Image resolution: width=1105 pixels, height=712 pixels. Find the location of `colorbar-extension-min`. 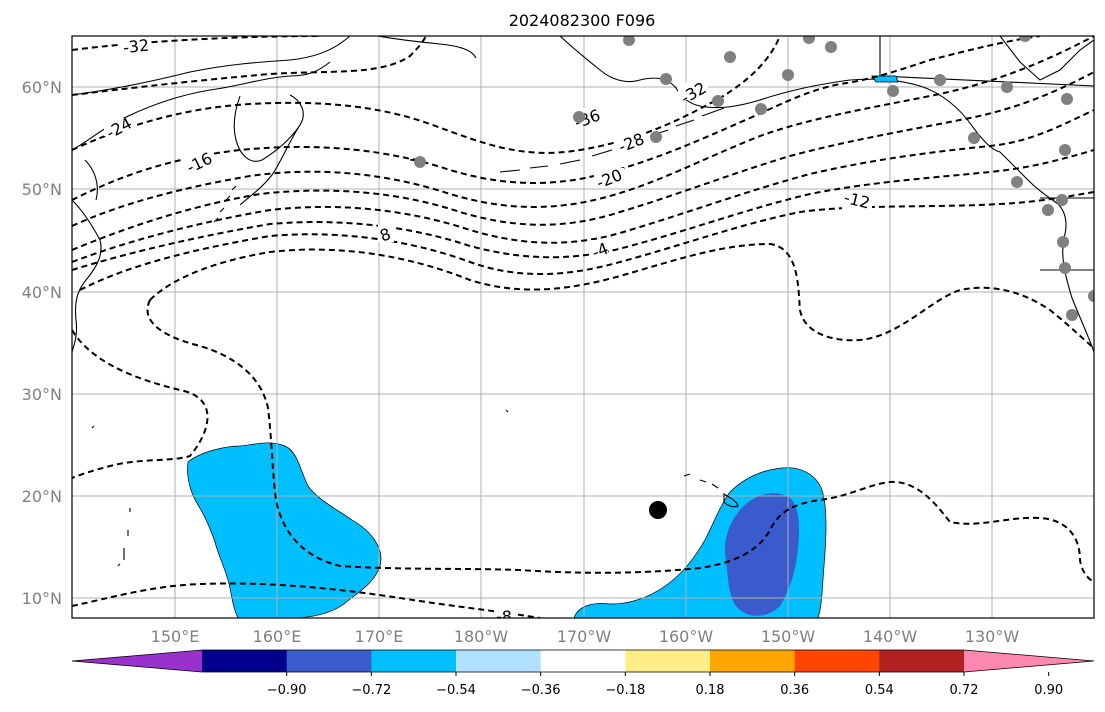

colorbar-extension-min is located at coordinates (137, 661).